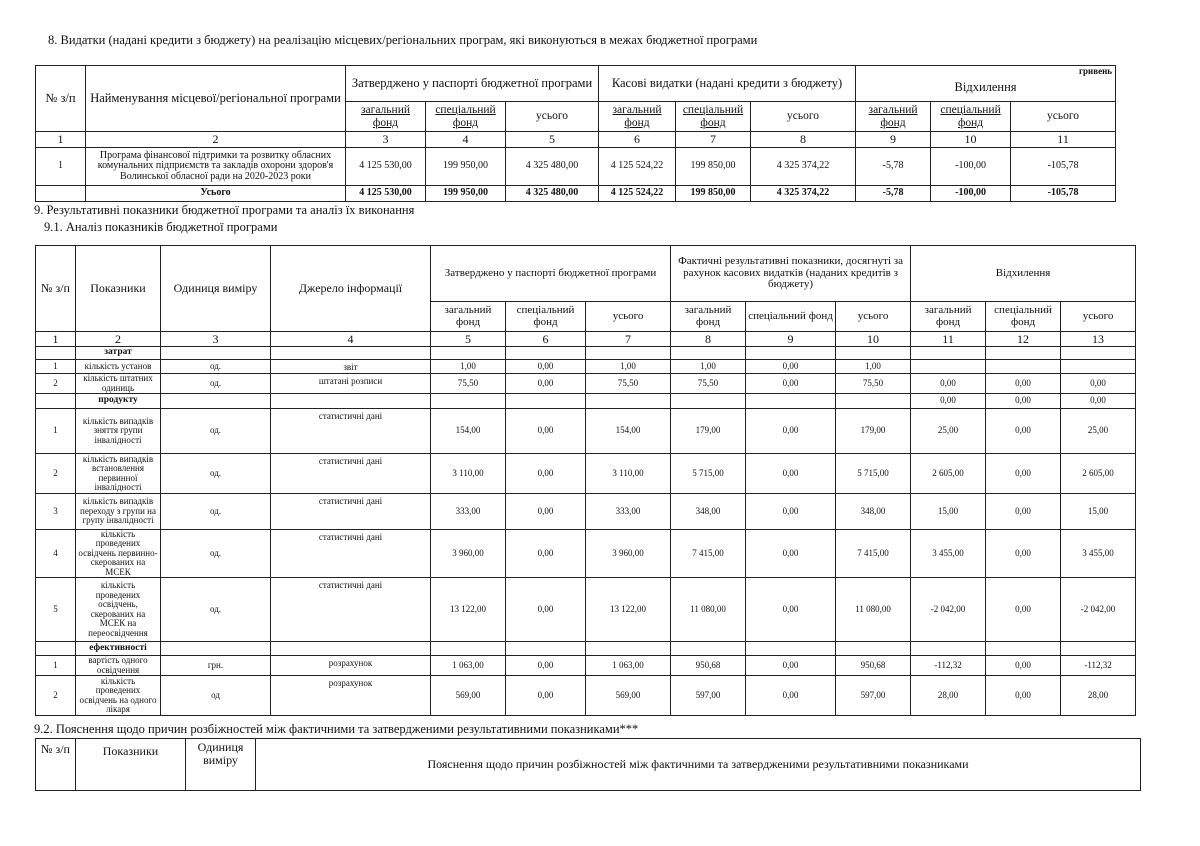 The image size is (1200, 846). I want to click on amount-cell: 4 125 530,00, so click(385, 166).